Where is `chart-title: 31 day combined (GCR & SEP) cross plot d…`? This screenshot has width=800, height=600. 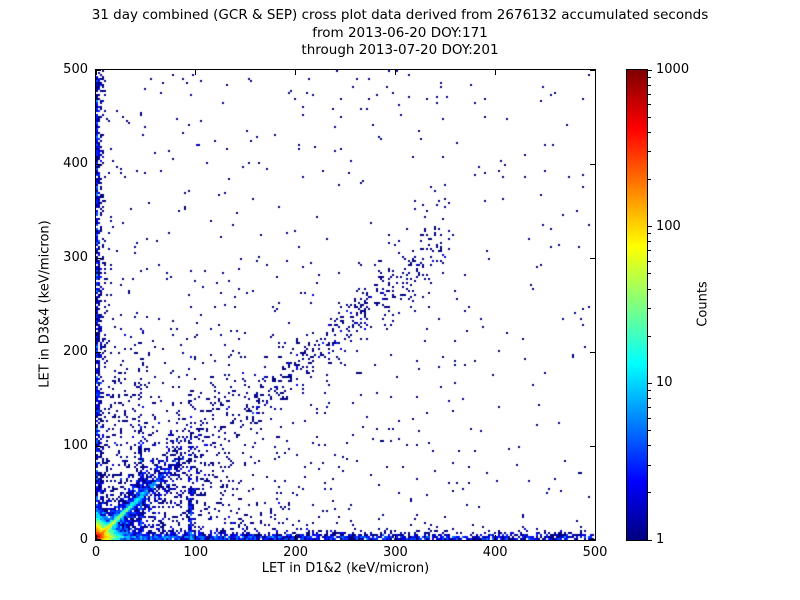 chart-title: 31 day combined (GCR & SEP) cross plot d… is located at coordinates (400, 33).